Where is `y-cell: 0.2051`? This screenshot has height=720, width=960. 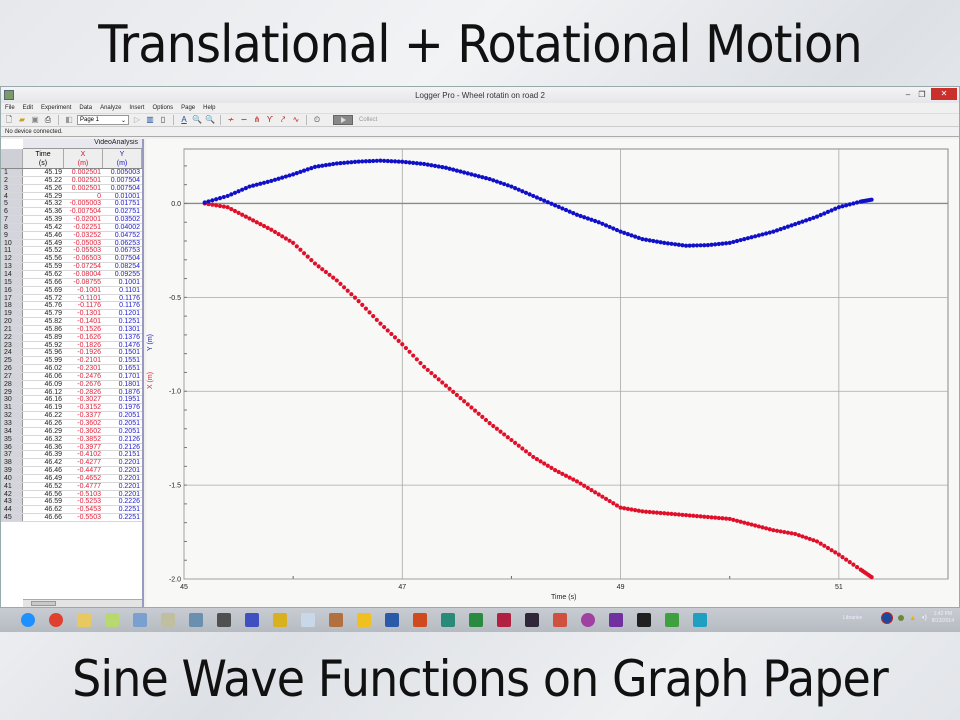
y-cell: 0.2051 is located at coordinates (129, 416).